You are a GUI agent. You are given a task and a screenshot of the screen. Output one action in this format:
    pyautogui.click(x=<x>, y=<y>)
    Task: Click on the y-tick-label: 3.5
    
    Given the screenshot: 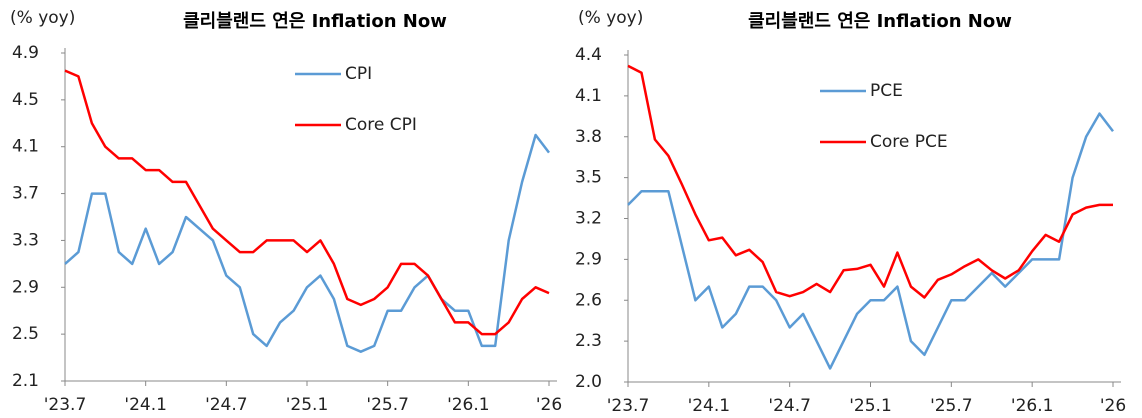 What is the action you would take?
    pyautogui.click(x=588, y=178)
    